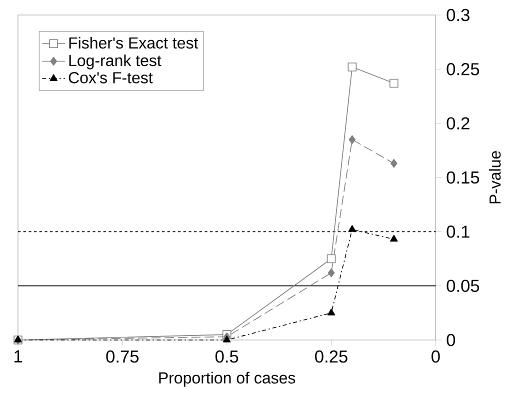  Describe the element at coordinates (463, 177) in the screenshot. I see `y-tick-label: 0.15` at that location.